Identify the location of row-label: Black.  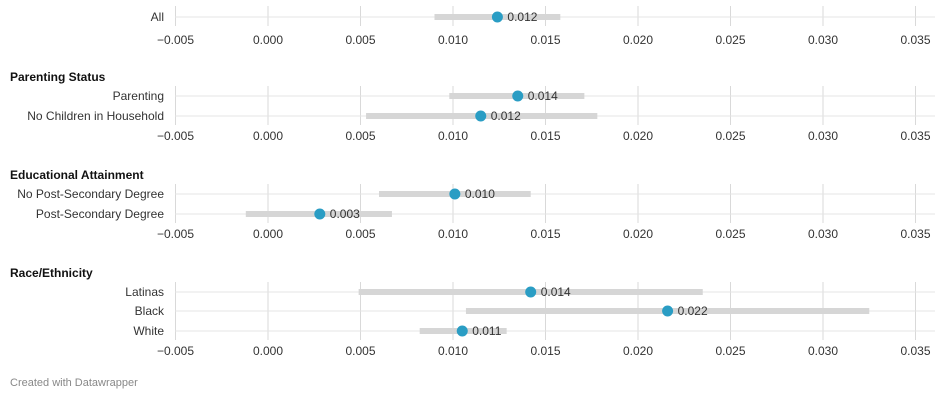
(150, 311).